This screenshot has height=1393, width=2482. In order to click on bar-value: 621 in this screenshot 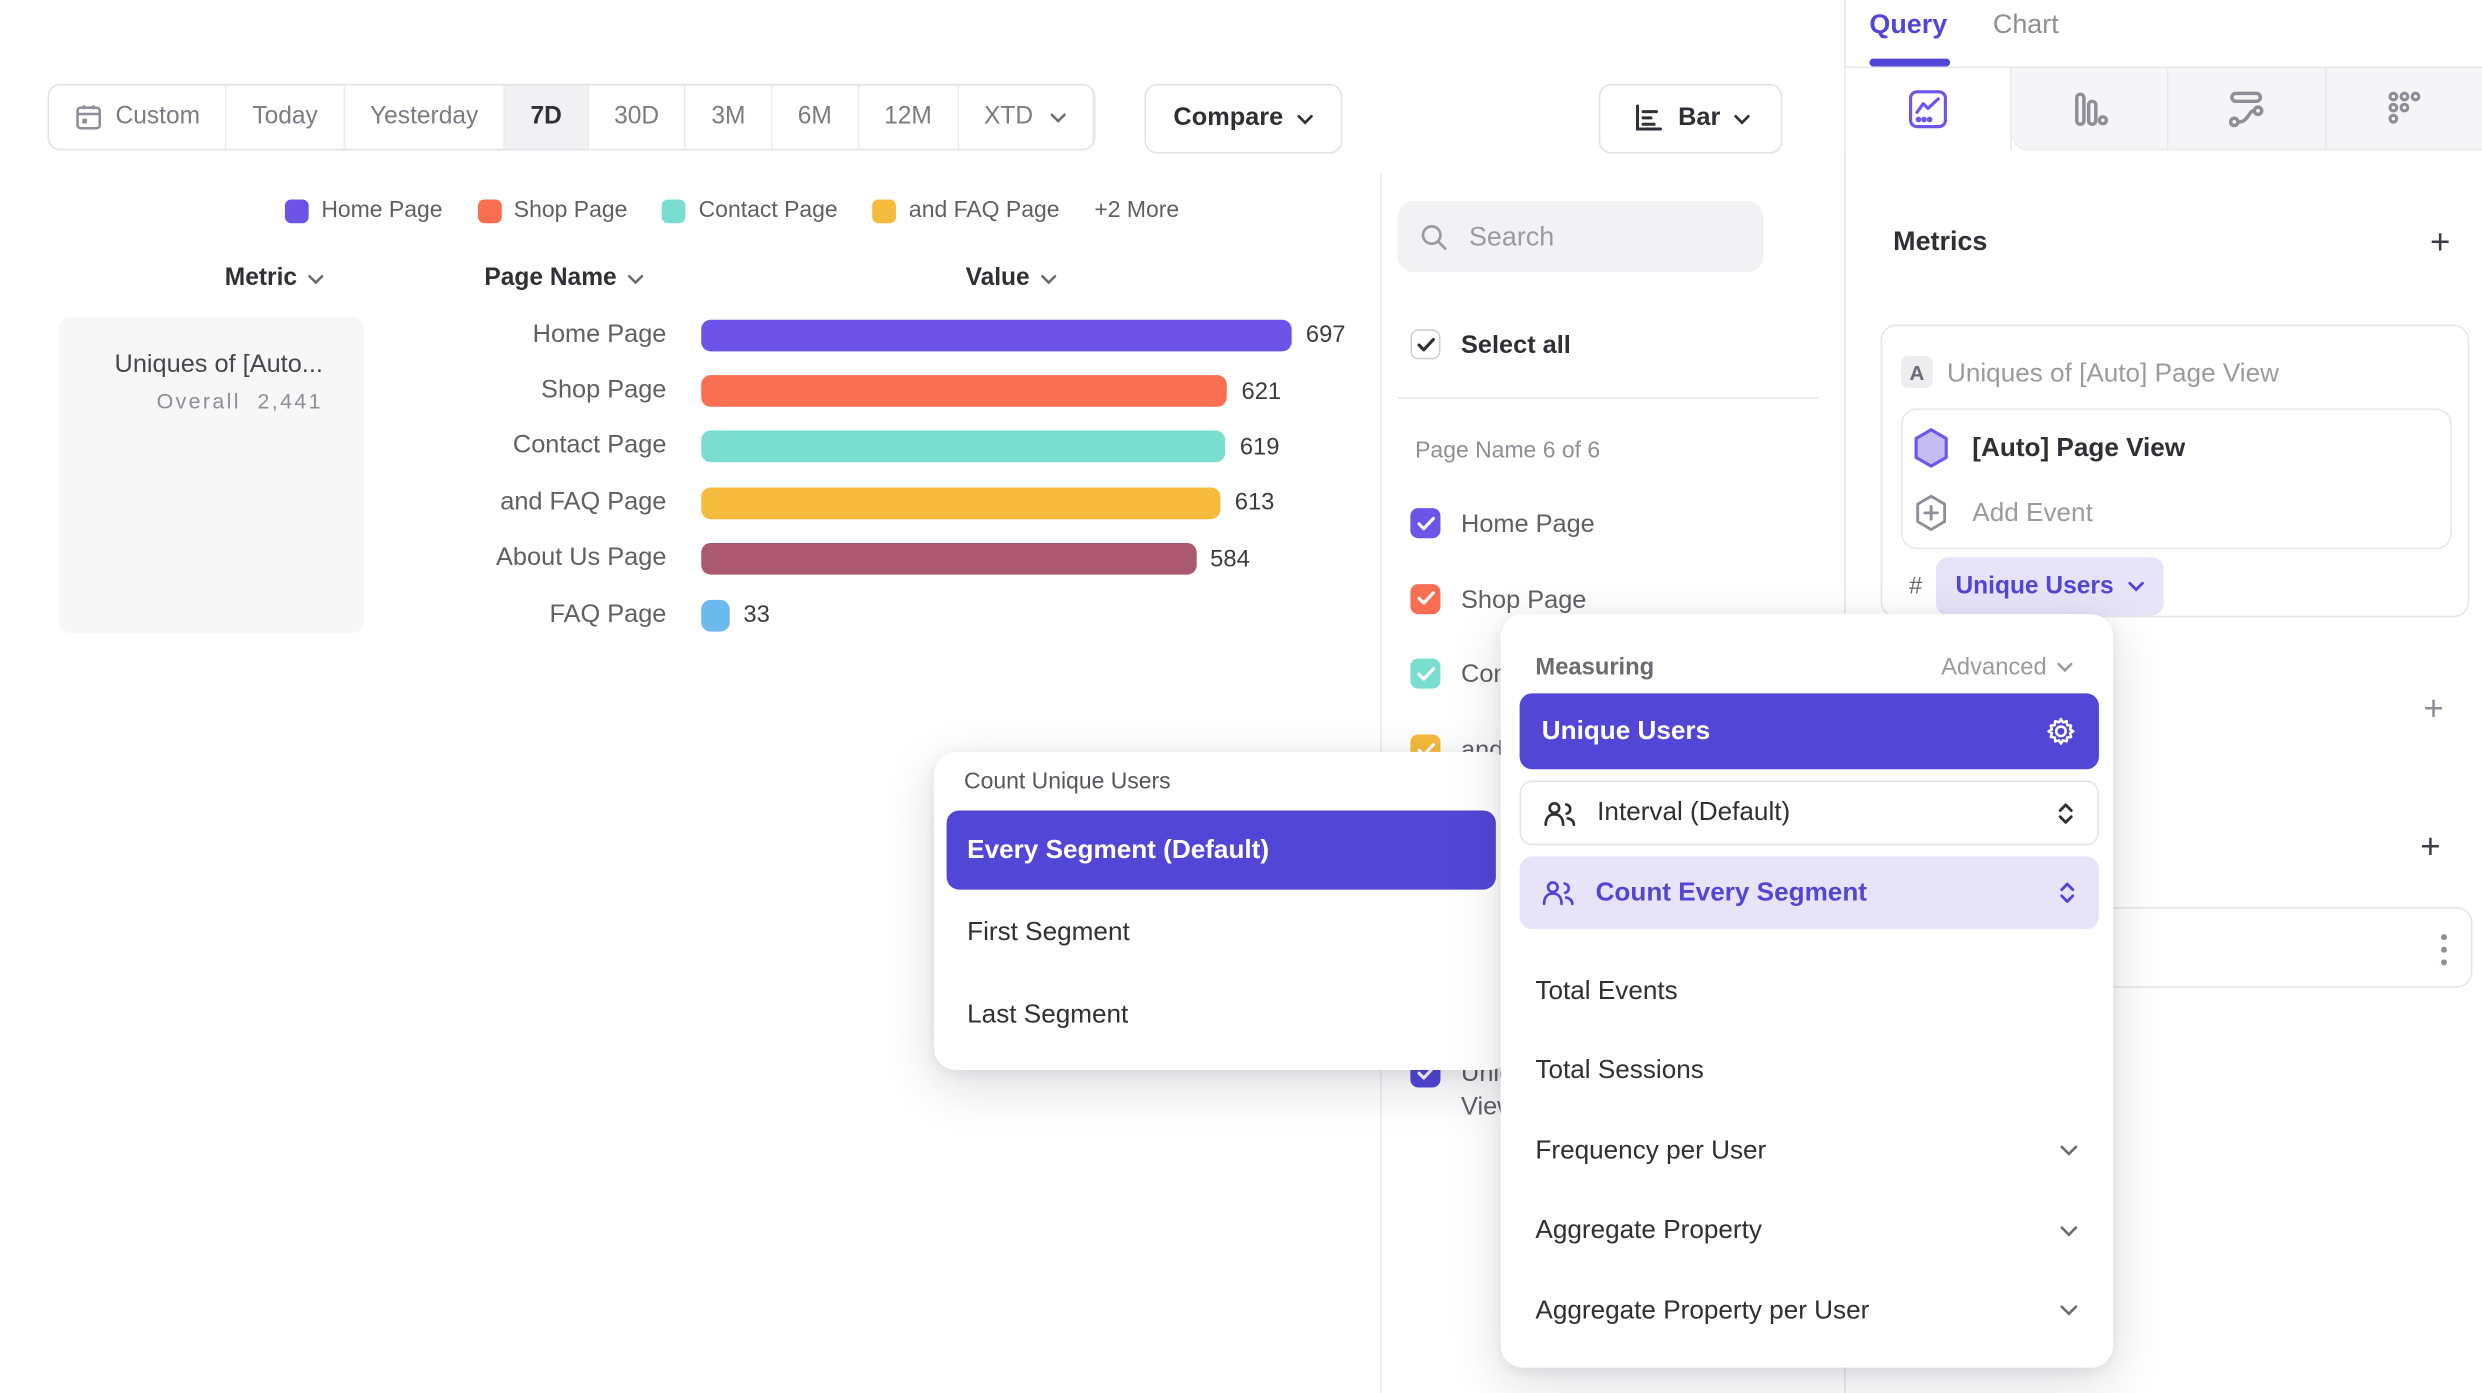, I will do `click(1261, 391)`.